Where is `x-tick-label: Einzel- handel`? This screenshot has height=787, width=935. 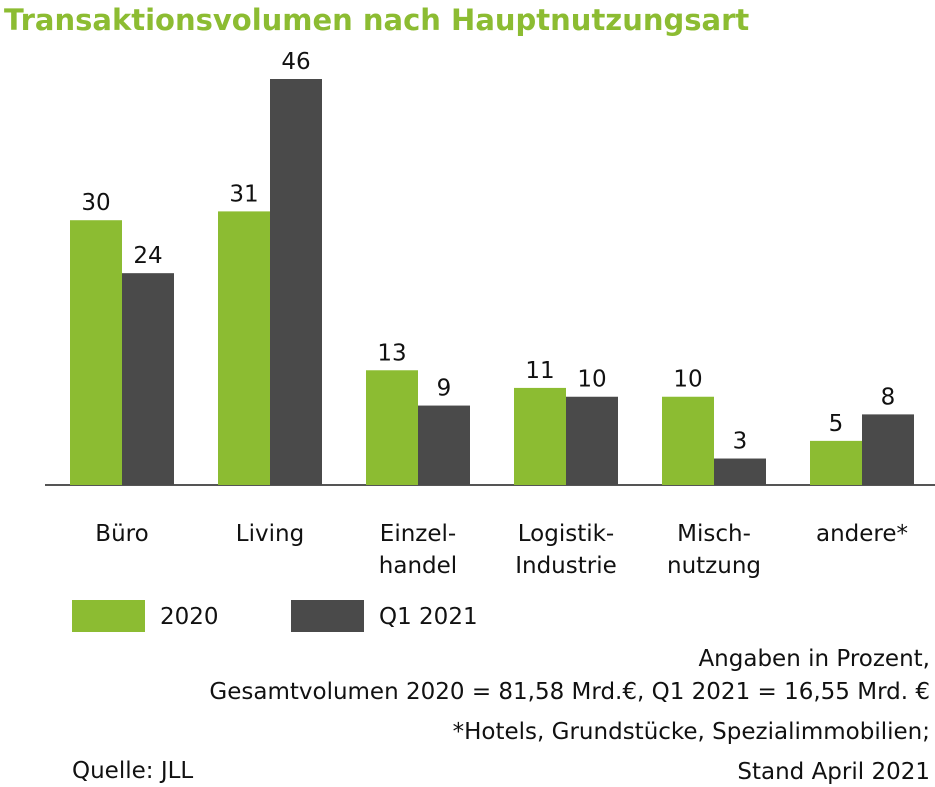 x-tick-label: Einzel- handel is located at coordinates (418, 550).